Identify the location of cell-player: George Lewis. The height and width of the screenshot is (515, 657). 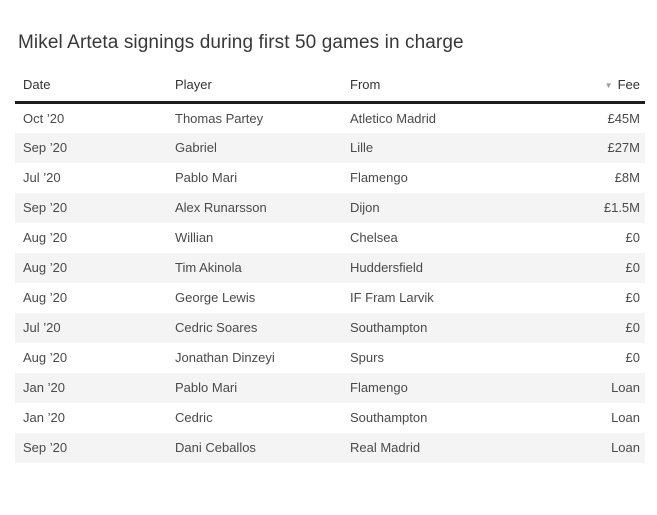
(215, 297).